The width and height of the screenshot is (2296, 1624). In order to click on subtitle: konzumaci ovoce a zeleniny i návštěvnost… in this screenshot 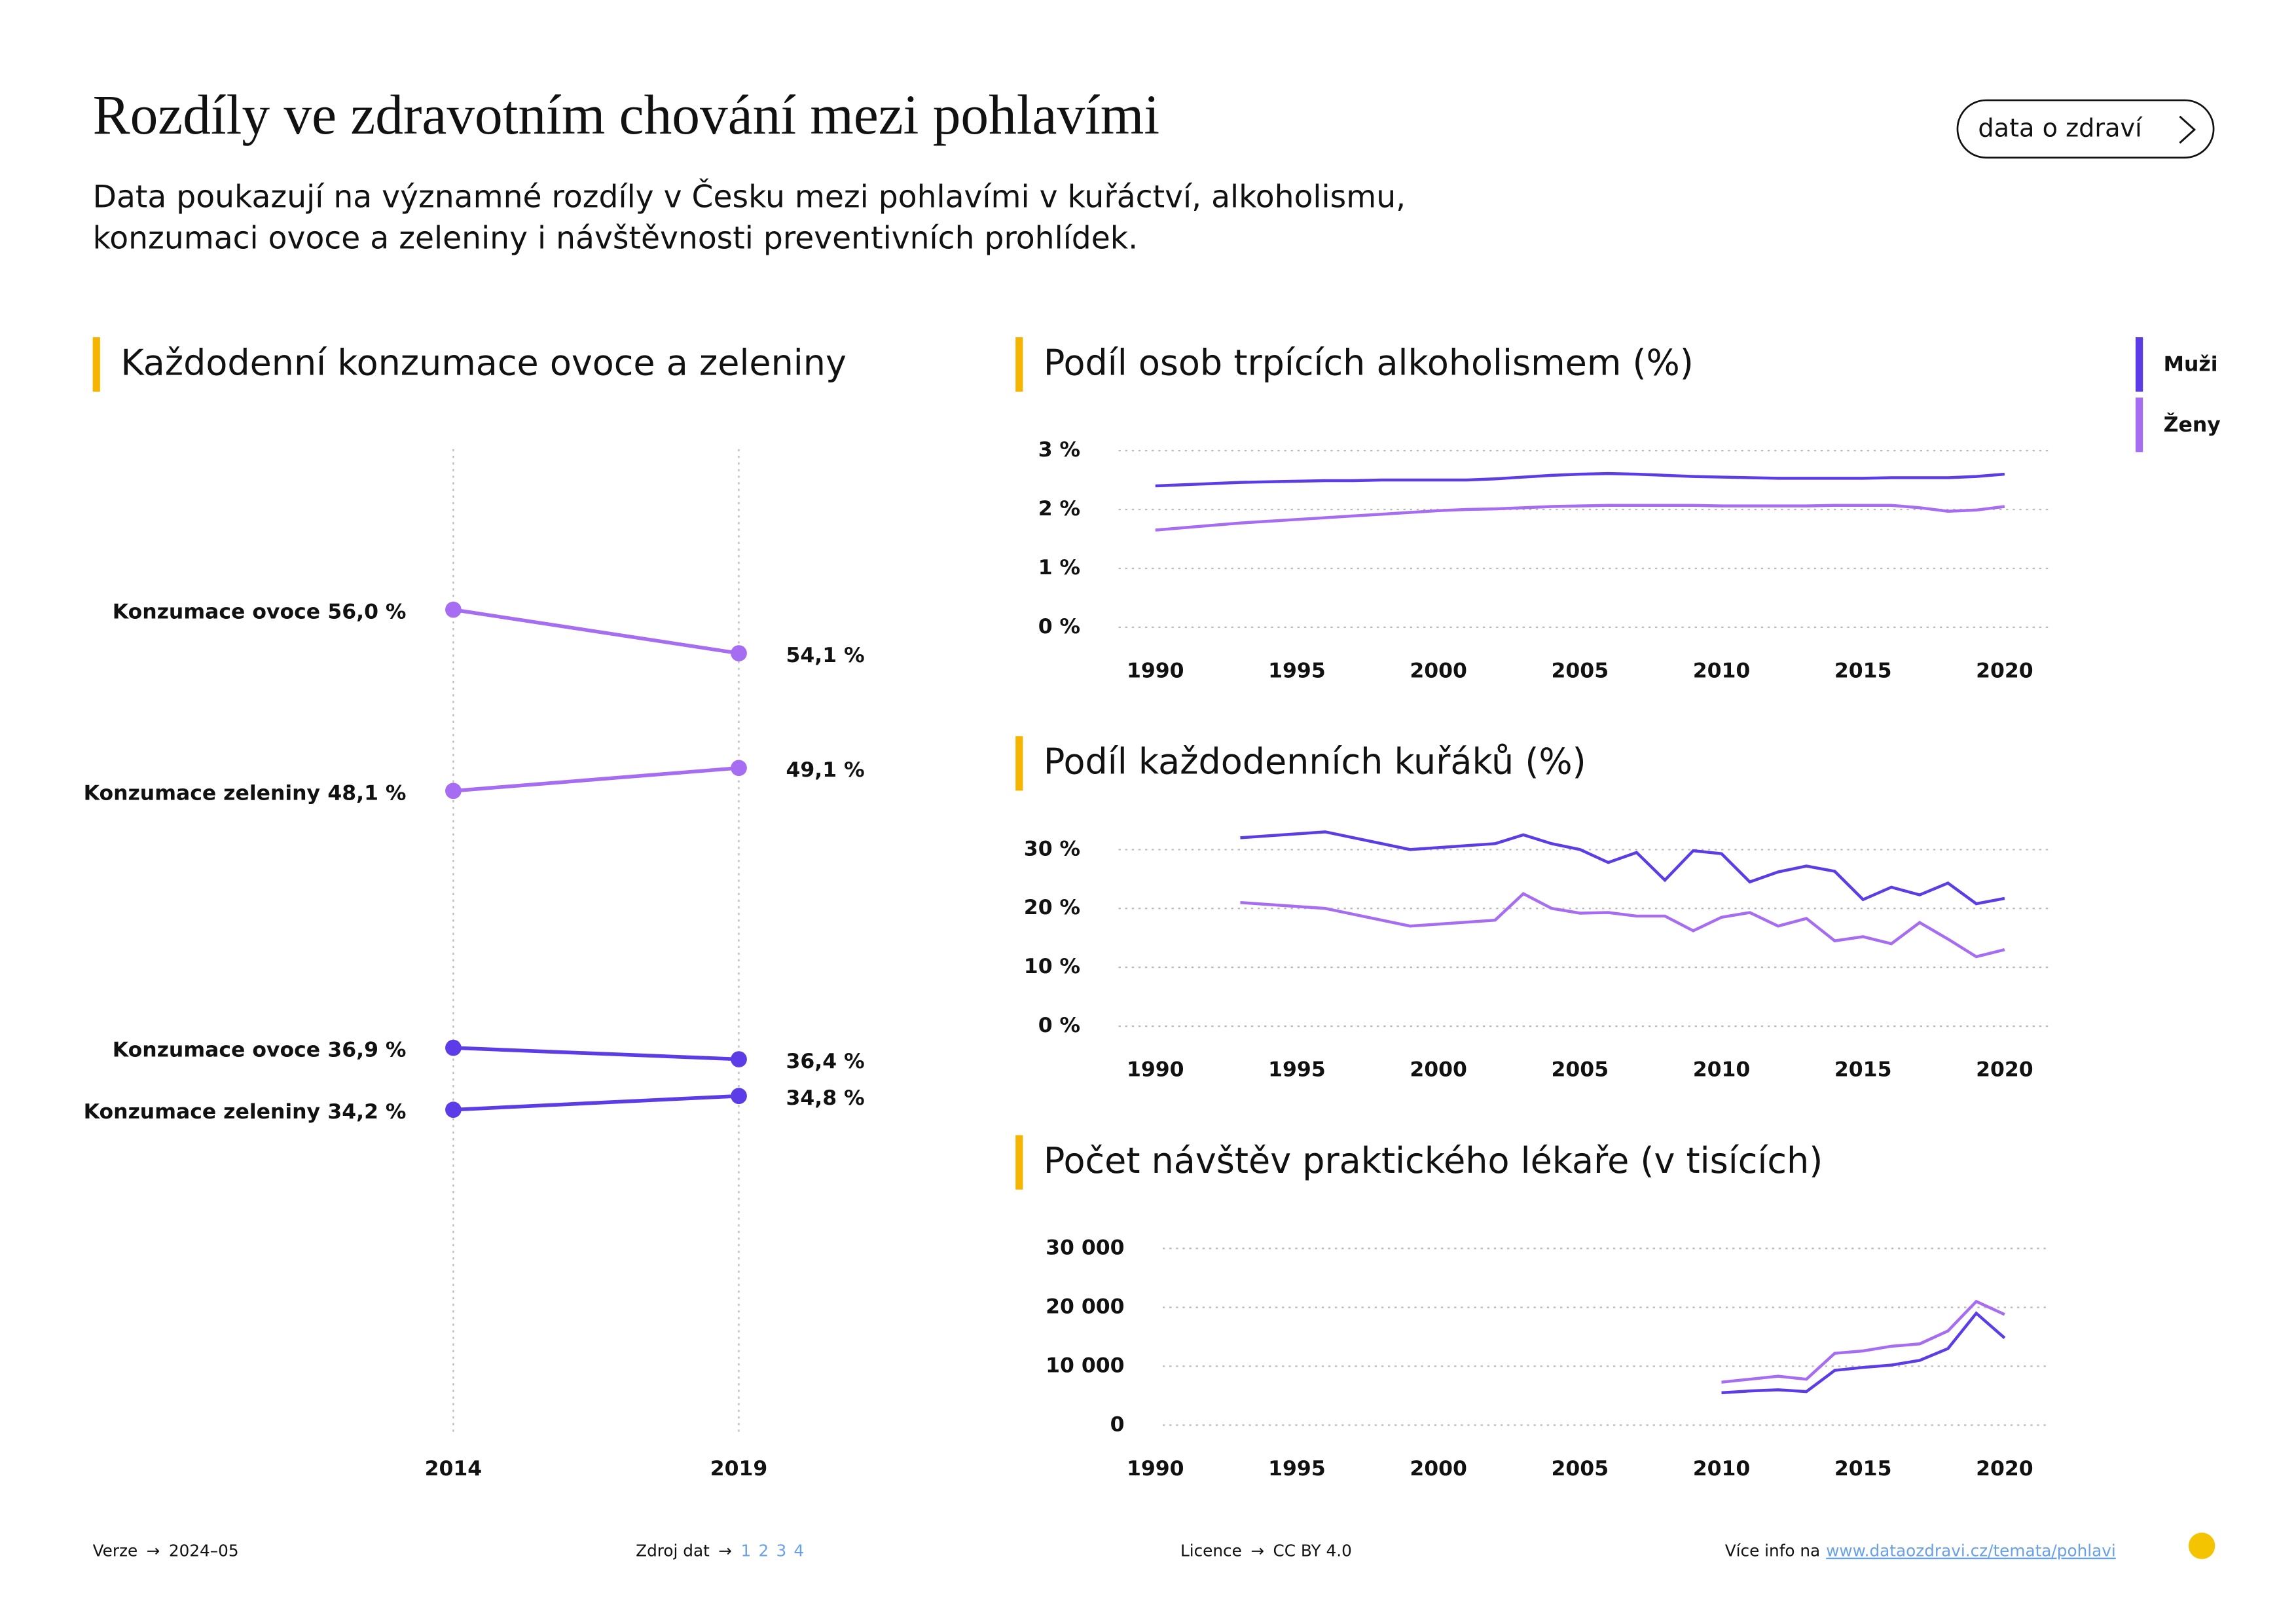, I will do `click(616, 239)`.